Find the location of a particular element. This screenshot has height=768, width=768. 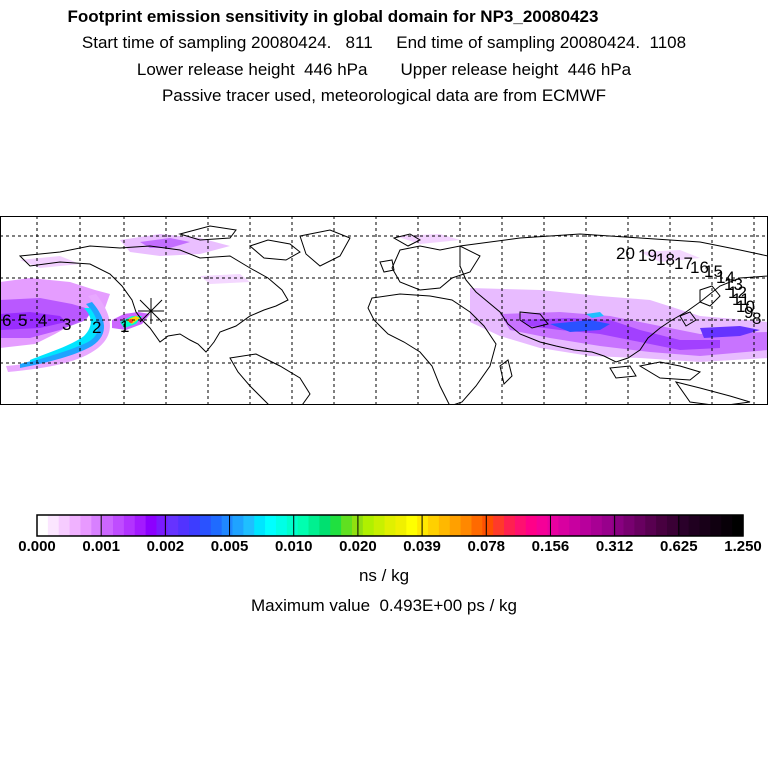

trajectory-label-17: 17 is located at coordinates (683, 263).